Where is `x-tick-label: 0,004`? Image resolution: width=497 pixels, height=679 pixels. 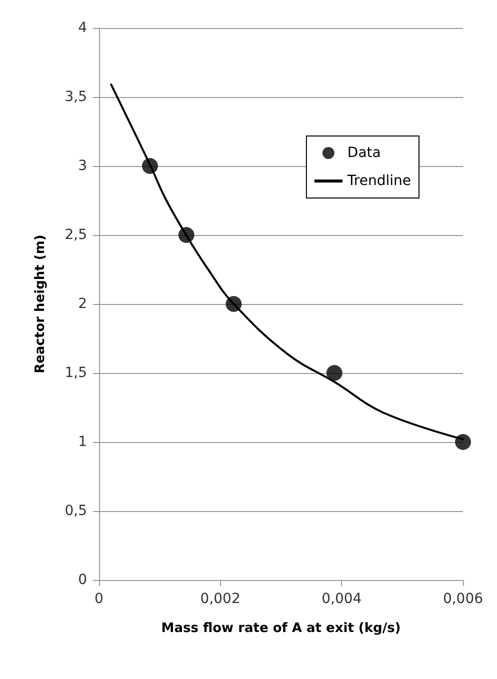 x-tick-label: 0,004 is located at coordinates (342, 599).